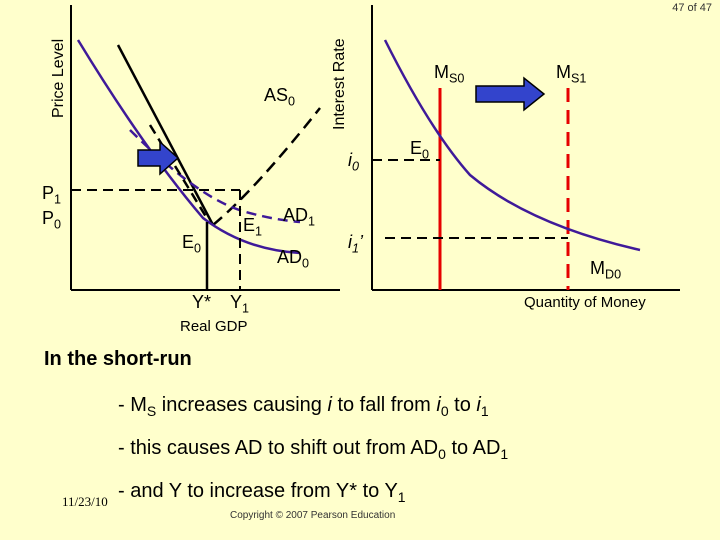 This screenshot has height=540, width=720. I want to click on footer-copyright: Copyright © 2007 Pearson Education, so click(313, 515).